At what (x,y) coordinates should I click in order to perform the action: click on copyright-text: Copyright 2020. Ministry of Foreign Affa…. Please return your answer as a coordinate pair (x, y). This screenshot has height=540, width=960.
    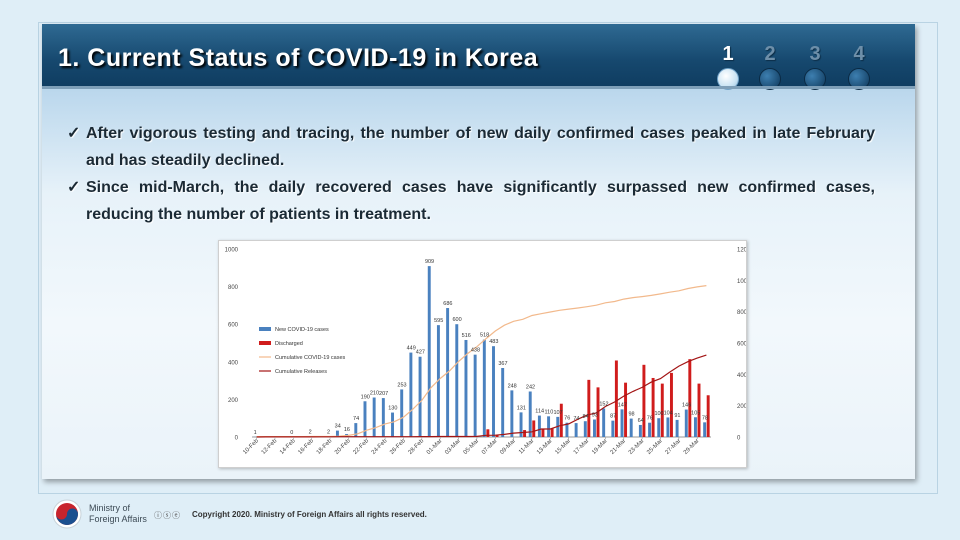
    Looking at the image, I should click on (309, 514).